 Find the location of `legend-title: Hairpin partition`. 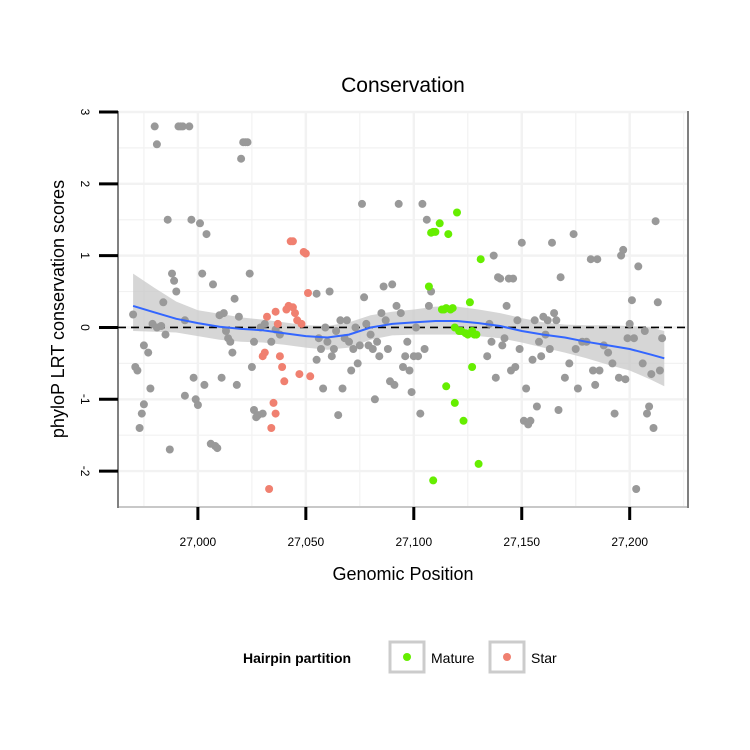

legend-title: Hairpin partition is located at coordinates (297, 658).